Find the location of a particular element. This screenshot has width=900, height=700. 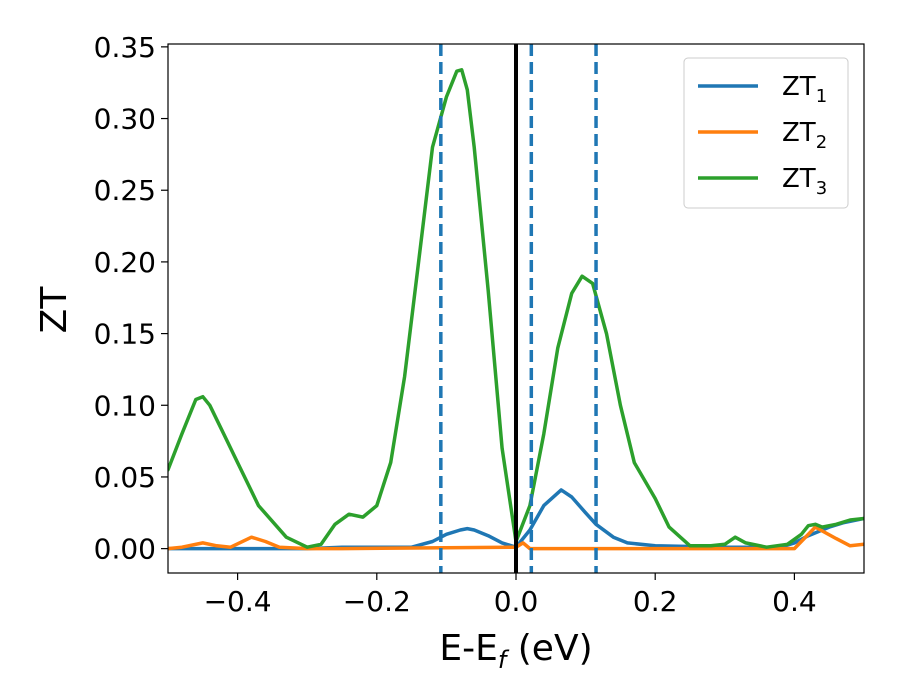

legend: ZT1 ZT2 ZT3 is located at coordinates (766, 133).